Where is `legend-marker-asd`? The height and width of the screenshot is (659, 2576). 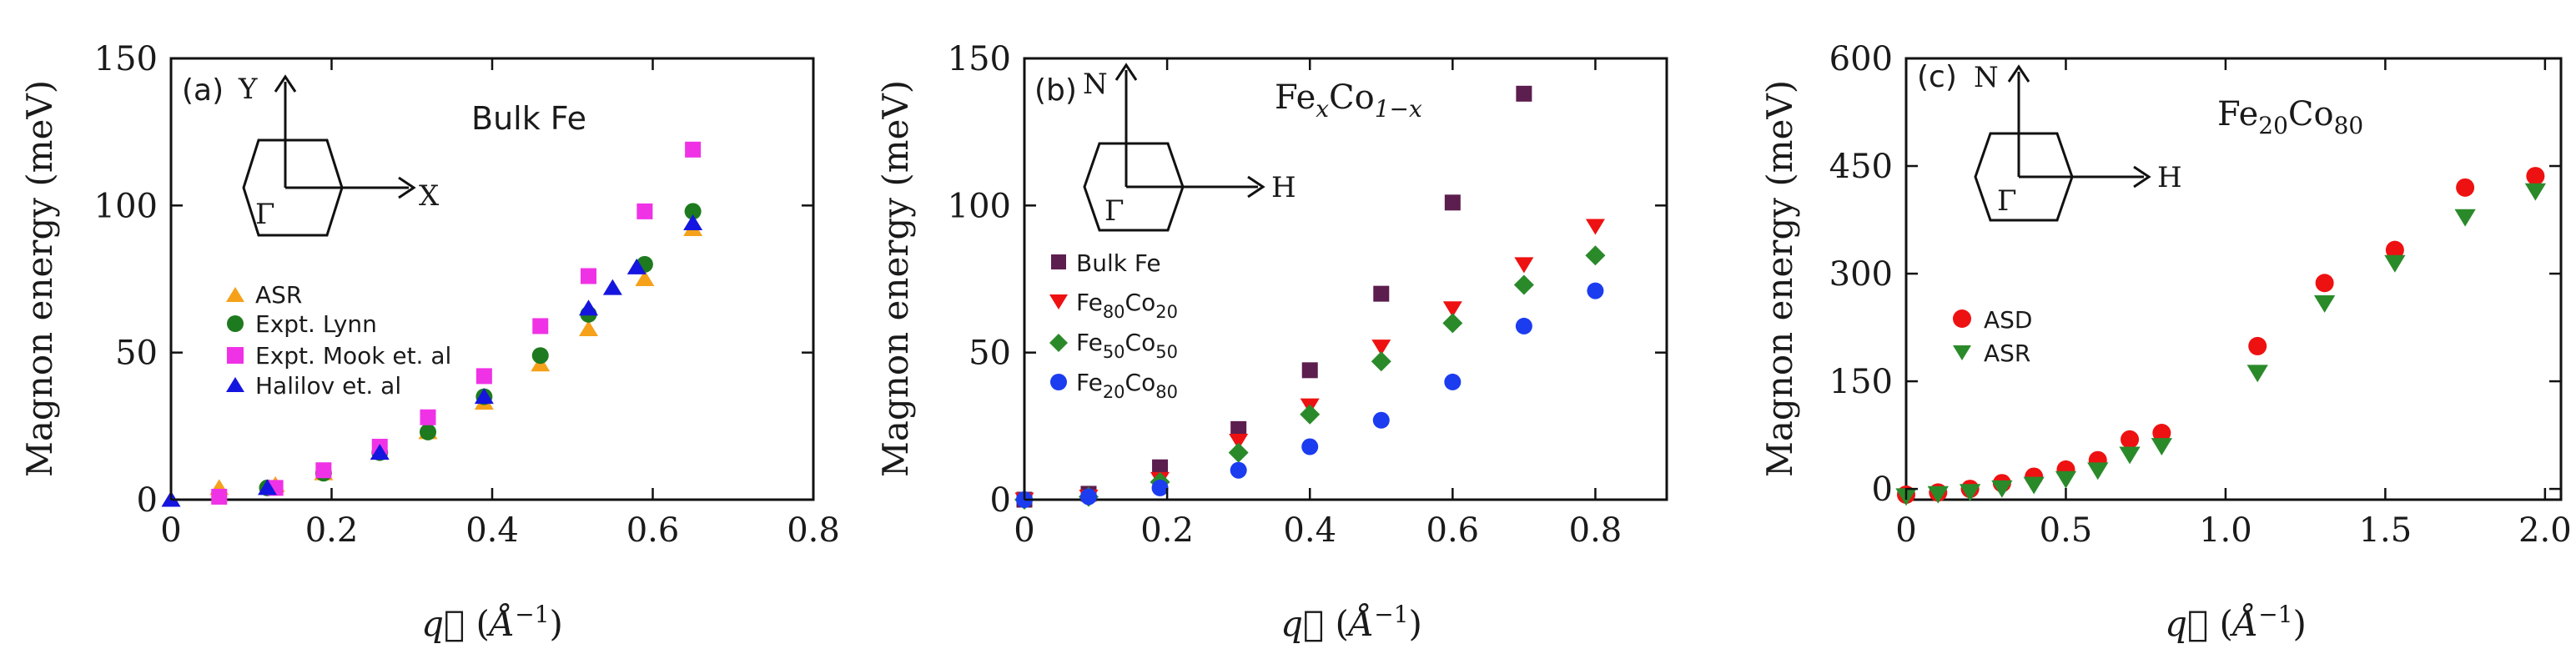 legend-marker-asd is located at coordinates (1962, 318).